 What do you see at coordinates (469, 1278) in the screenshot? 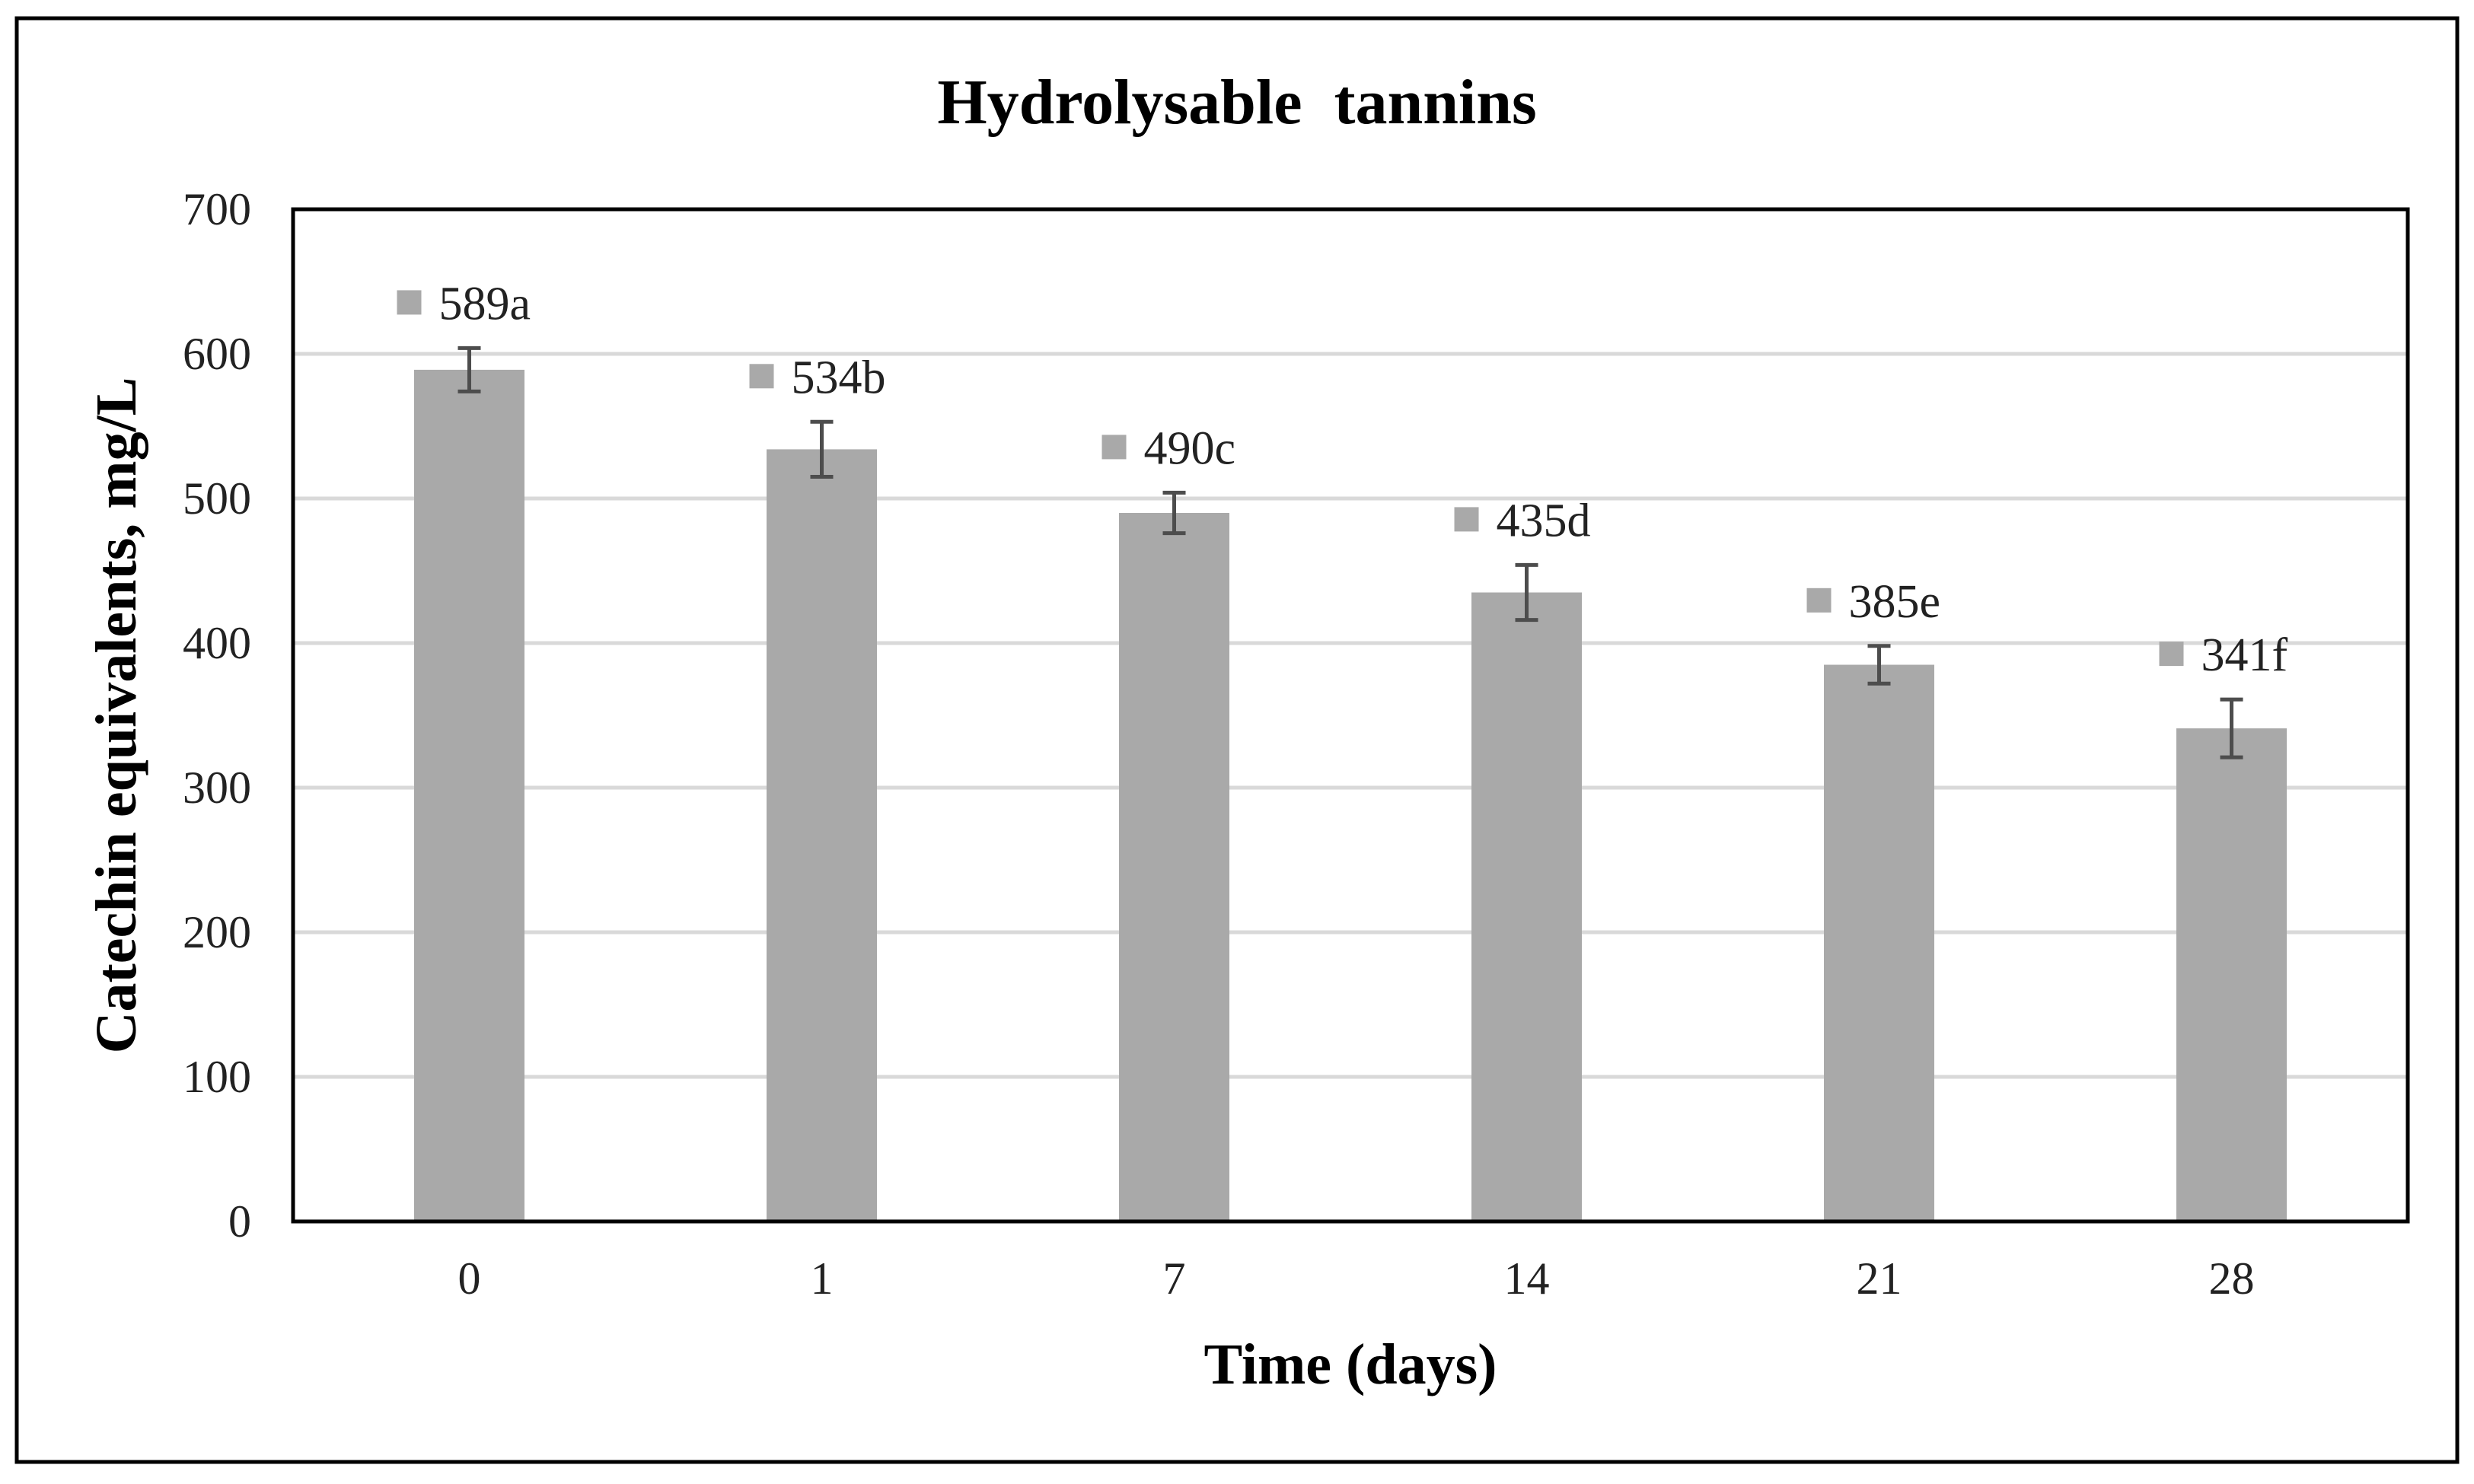
I see `x-tick-label: 0` at bounding box center [469, 1278].